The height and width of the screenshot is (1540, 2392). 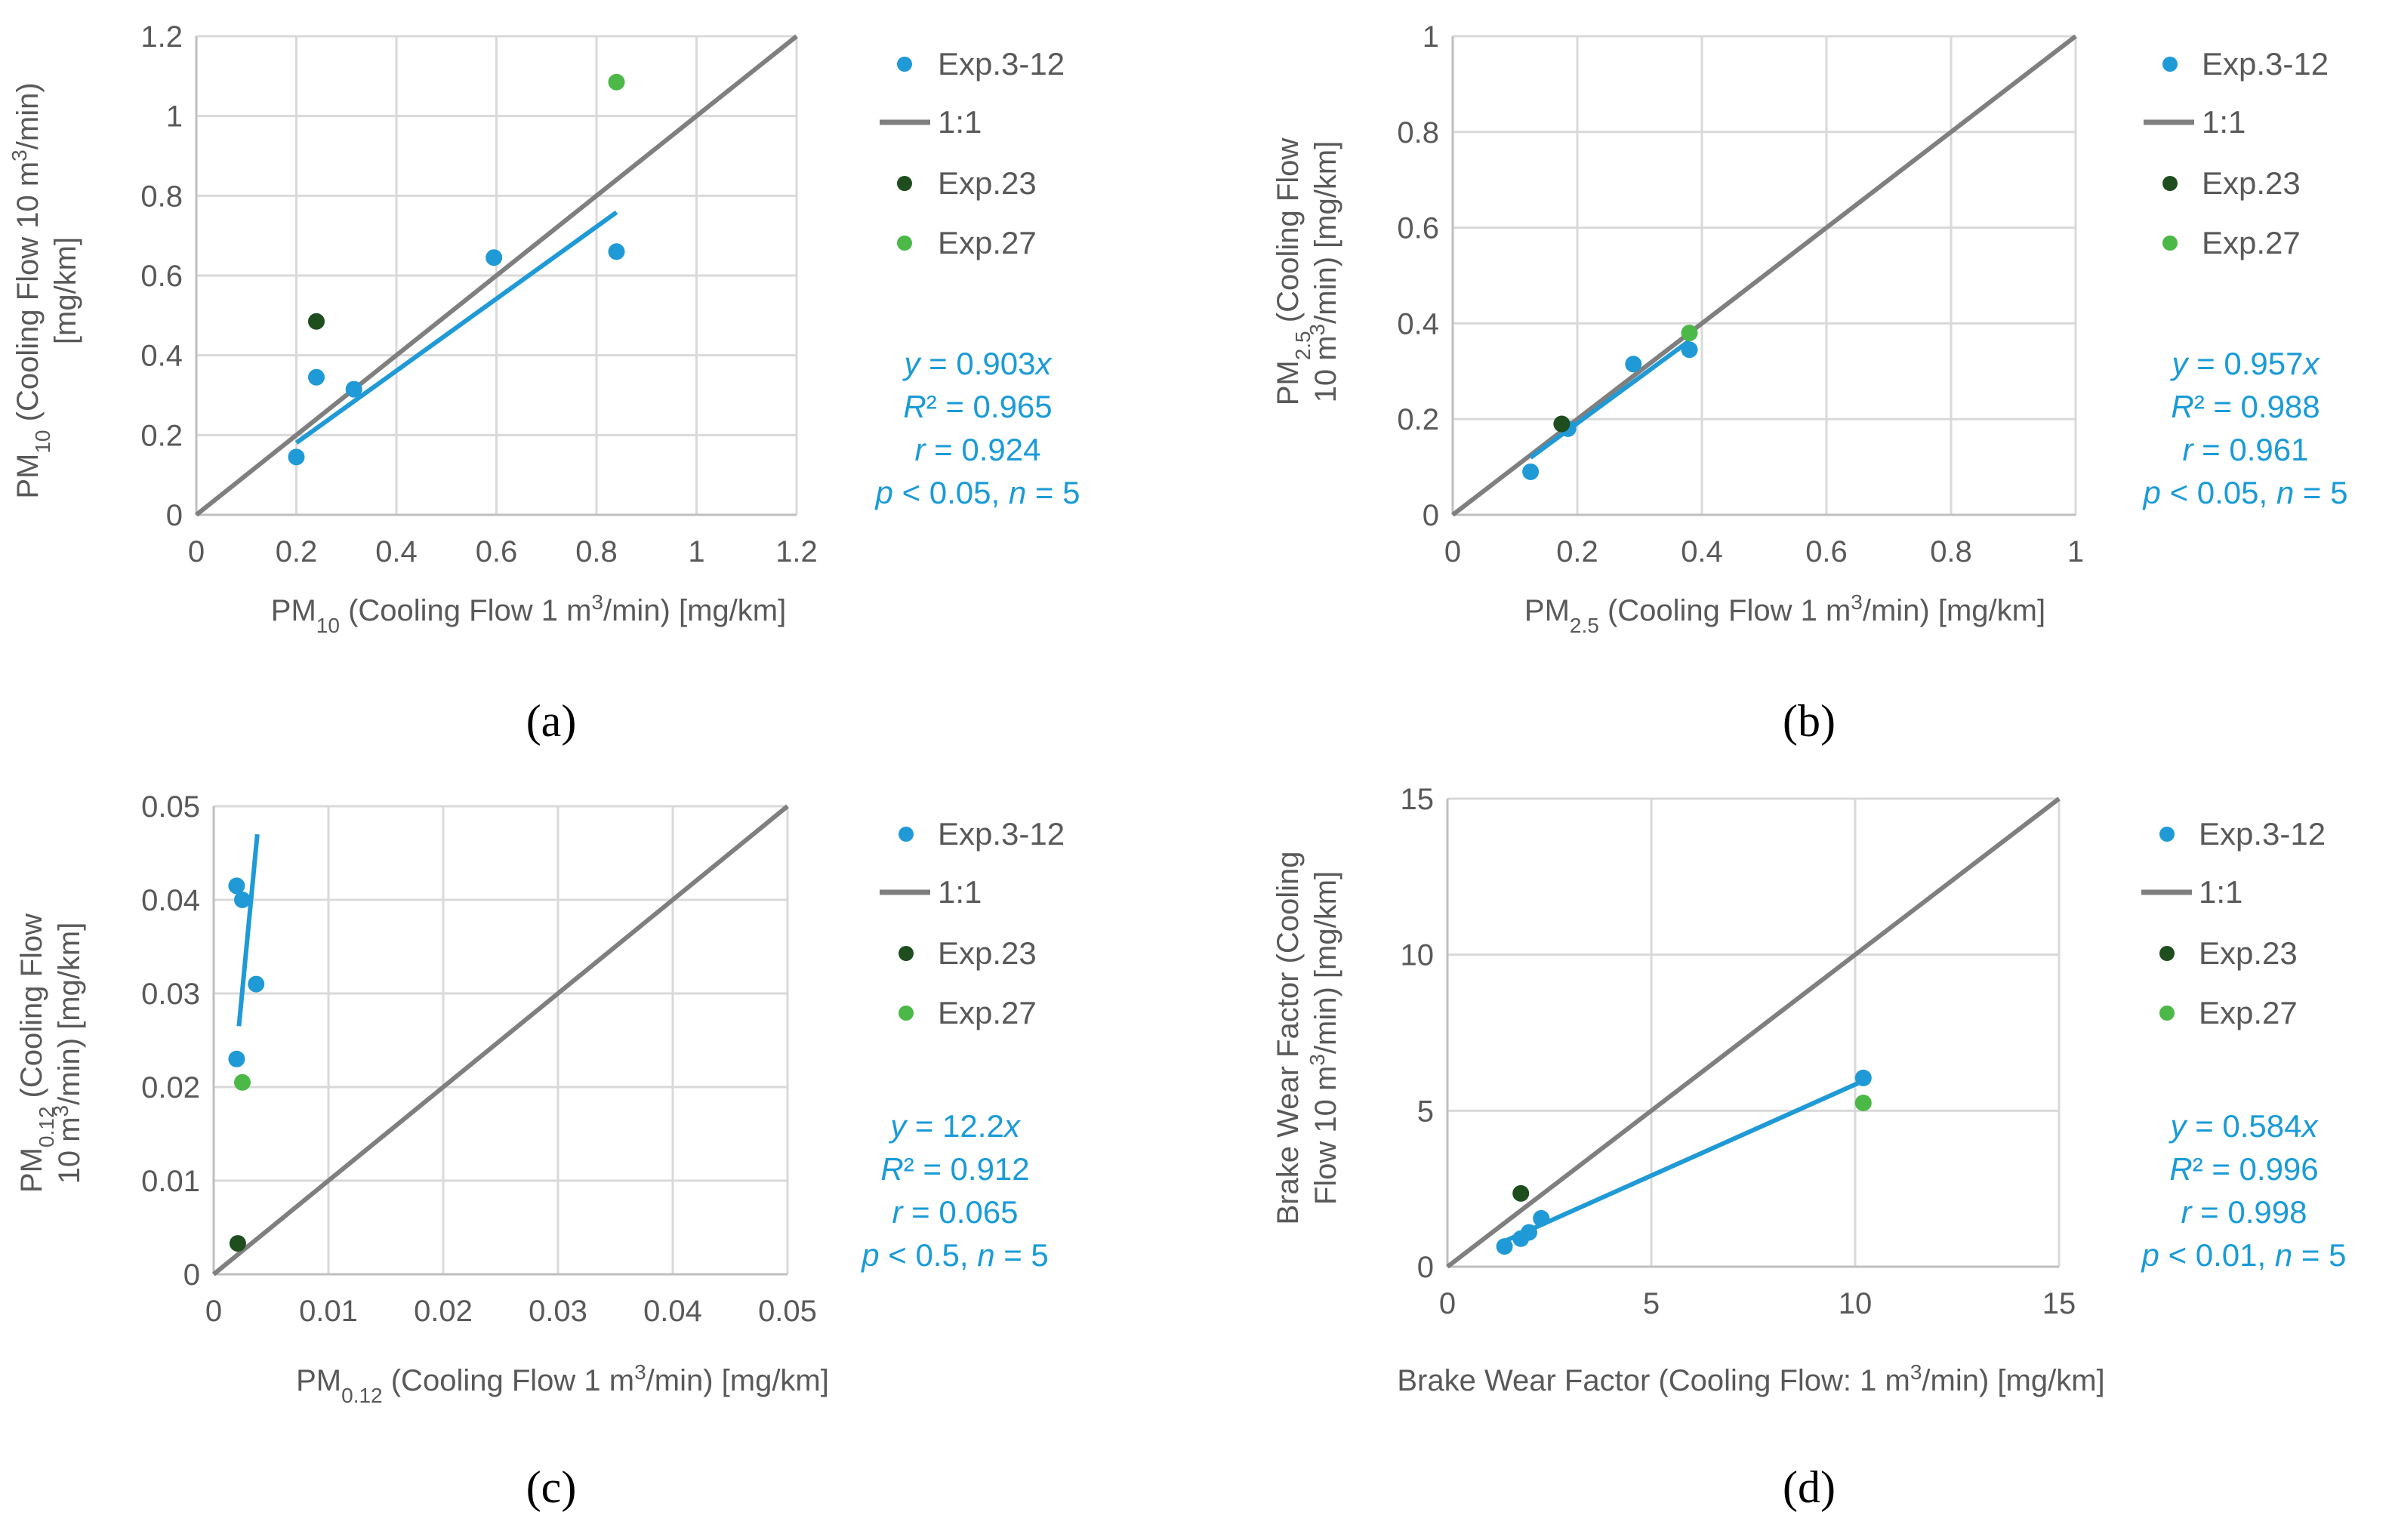 What do you see at coordinates (796, 551) in the screenshot?
I see `x-tick-label: 1.2` at bounding box center [796, 551].